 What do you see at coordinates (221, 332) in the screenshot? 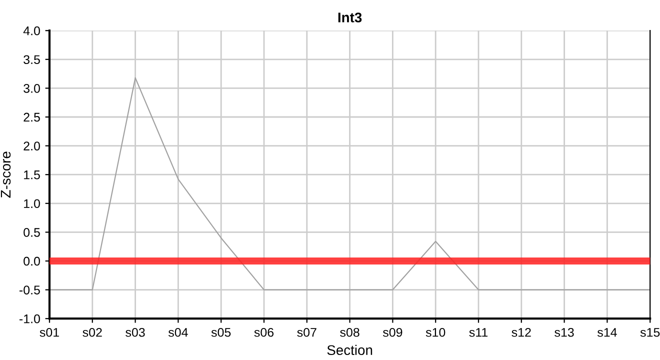
I see `x-tick-label: s05` at bounding box center [221, 332].